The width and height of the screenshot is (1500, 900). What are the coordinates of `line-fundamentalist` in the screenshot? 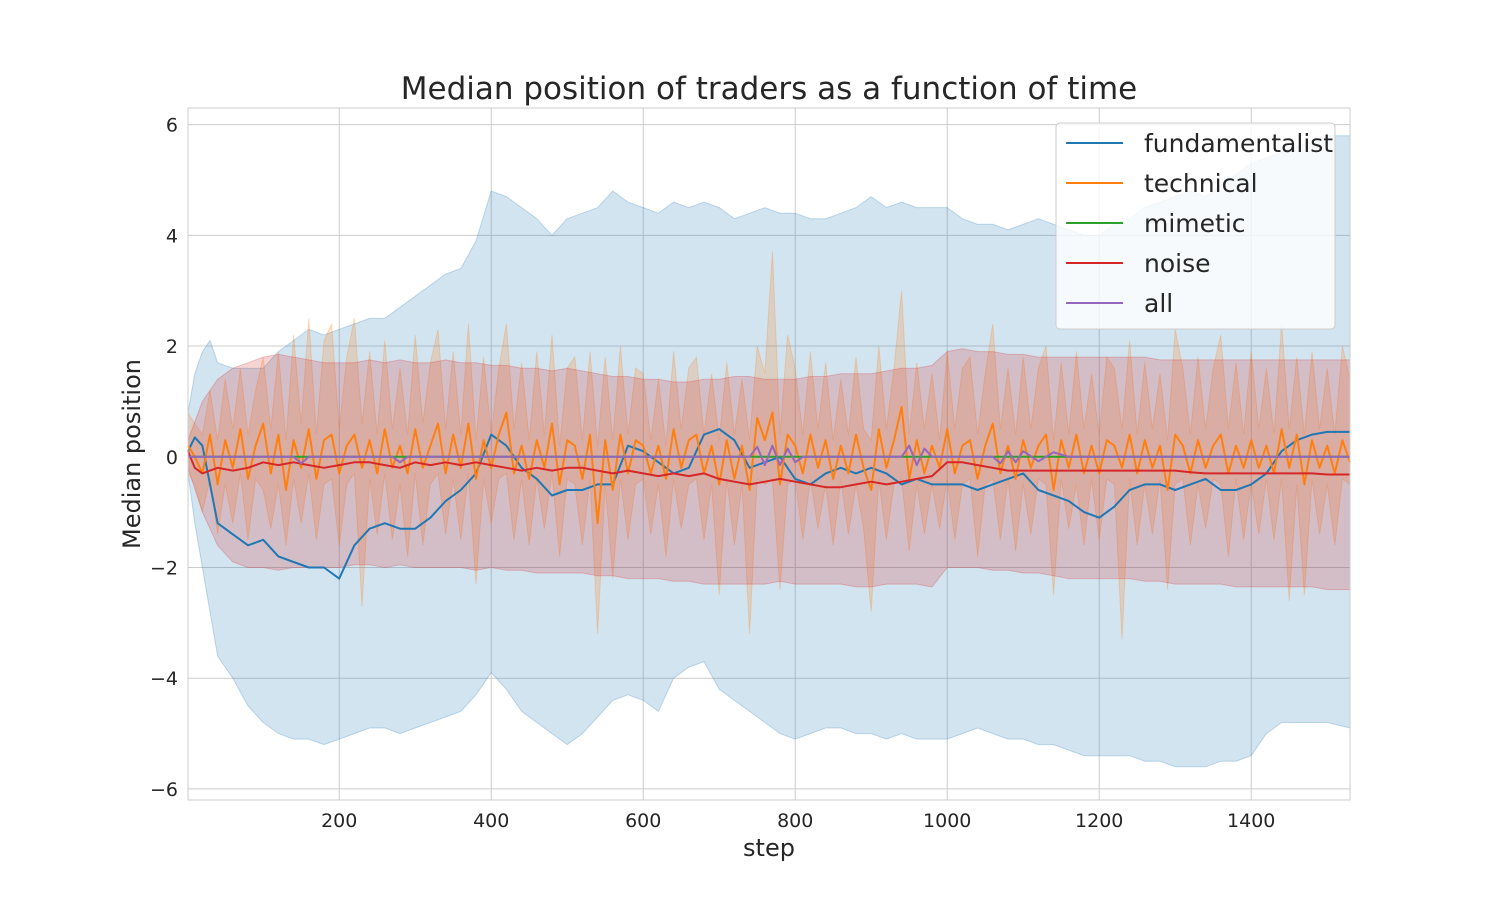 It's located at (768, 504).